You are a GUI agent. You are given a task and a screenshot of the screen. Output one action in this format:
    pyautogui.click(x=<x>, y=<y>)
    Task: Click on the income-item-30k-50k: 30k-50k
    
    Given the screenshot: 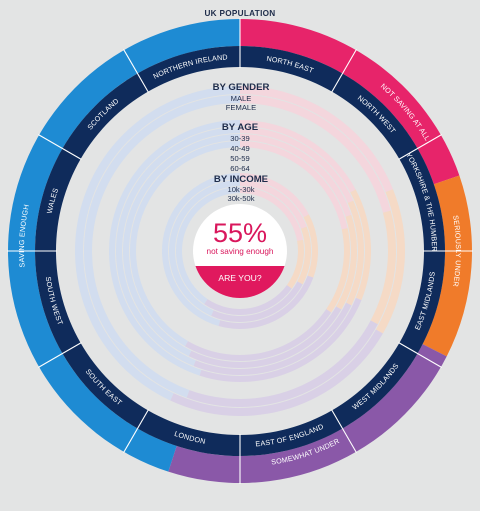 What is the action you would take?
    pyautogui.click(x=240, y=198)
    